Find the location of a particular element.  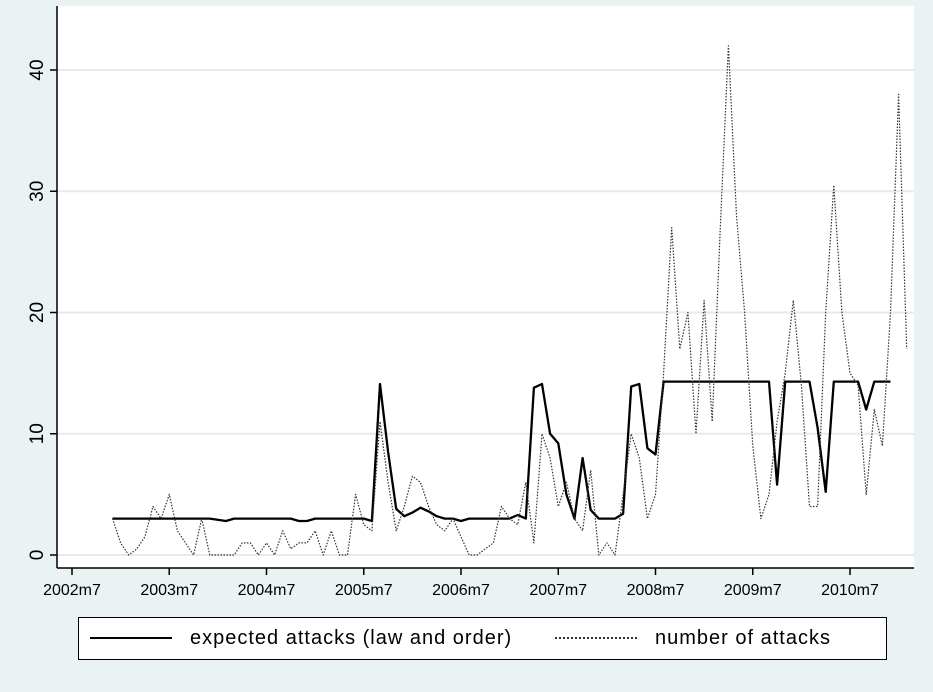

y-tick-label: 30 is located at coordinates (37, 191).